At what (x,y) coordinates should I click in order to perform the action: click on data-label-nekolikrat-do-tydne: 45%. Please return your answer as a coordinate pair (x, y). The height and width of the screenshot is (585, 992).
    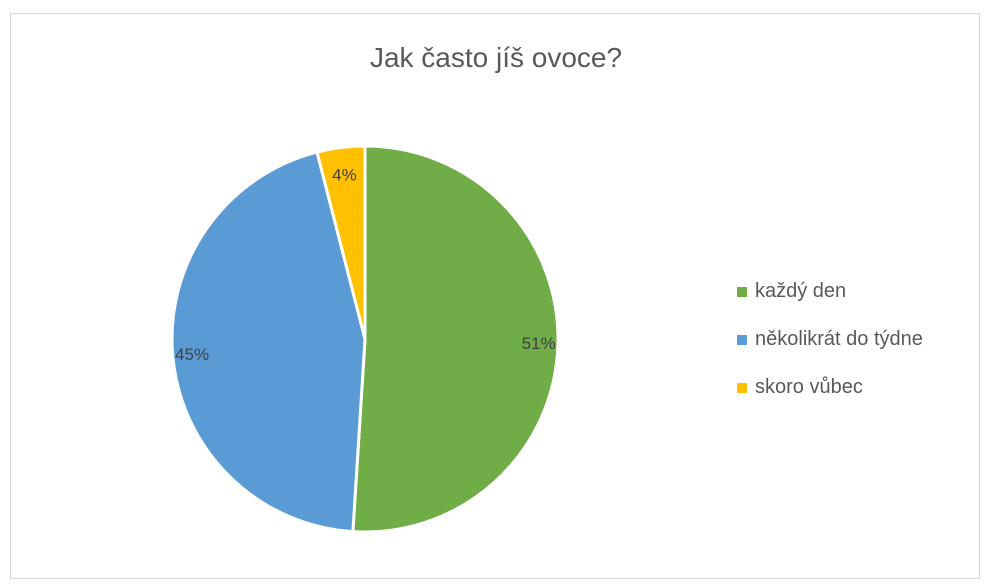
    Looking at the image, I should click on (192, 354).